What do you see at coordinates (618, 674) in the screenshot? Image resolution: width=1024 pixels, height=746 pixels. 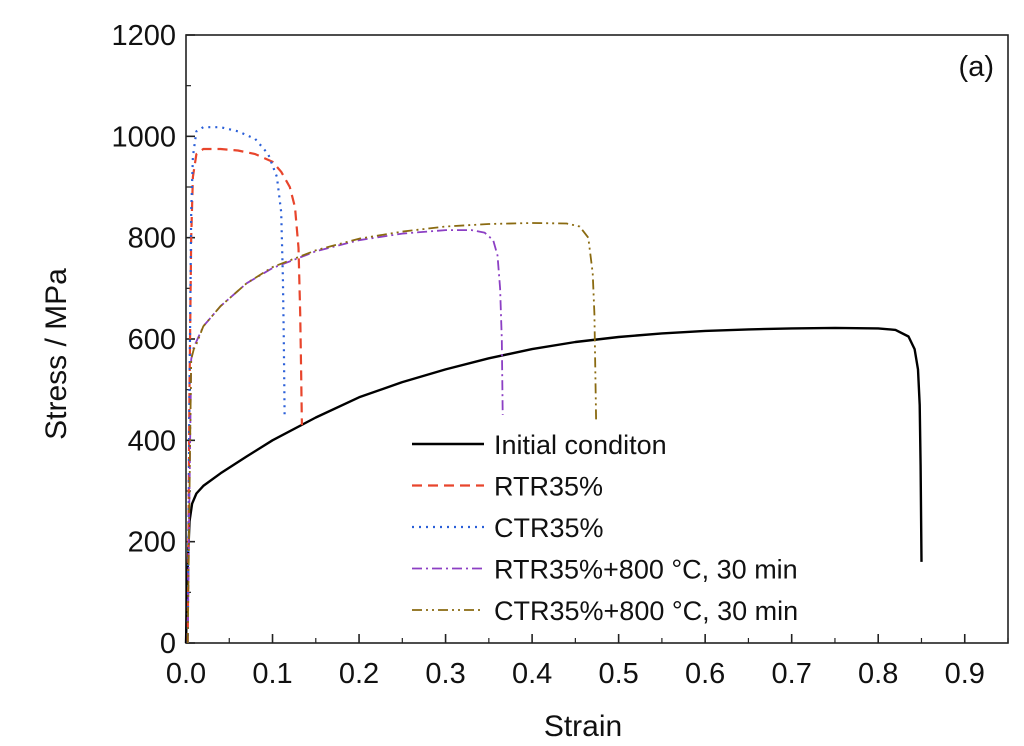 I see `x-tick-label: 0.5` at bounding box center [618, 674].